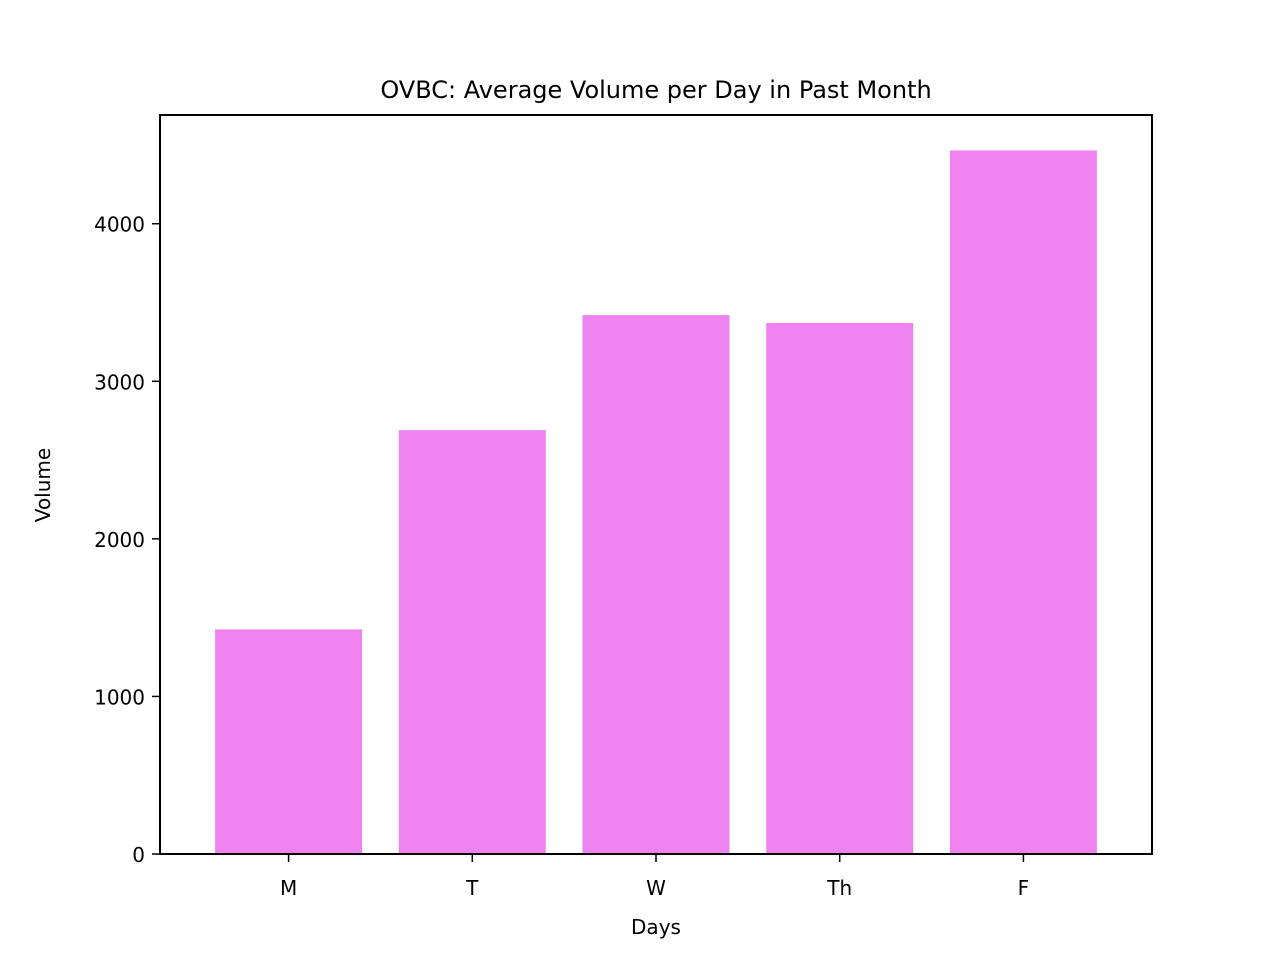  I want to click on bar-th, so click(840, 588).